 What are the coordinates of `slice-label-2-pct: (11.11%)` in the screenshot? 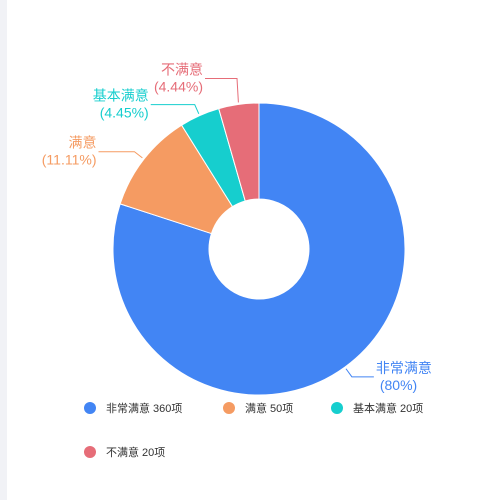 It's located at (69, 160).